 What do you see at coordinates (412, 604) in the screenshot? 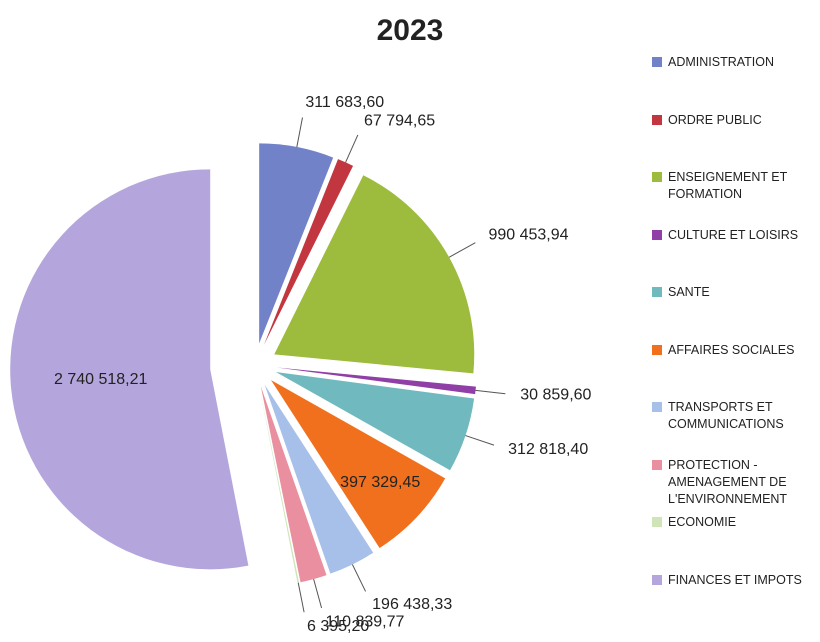
I see `data-label: 196 438,33` at bounding box center [412, 604].